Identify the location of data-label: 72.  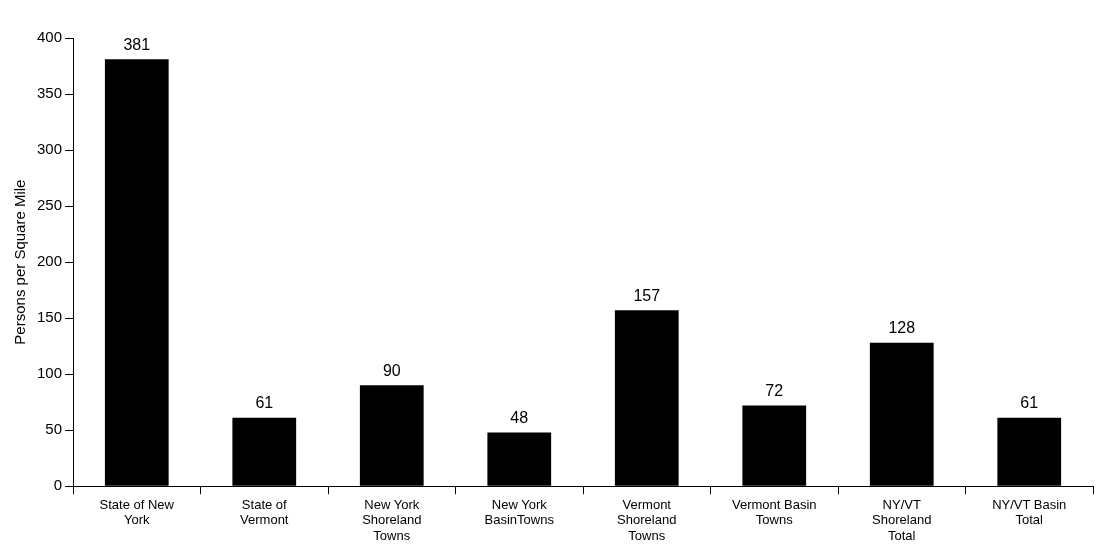
(774, 390).